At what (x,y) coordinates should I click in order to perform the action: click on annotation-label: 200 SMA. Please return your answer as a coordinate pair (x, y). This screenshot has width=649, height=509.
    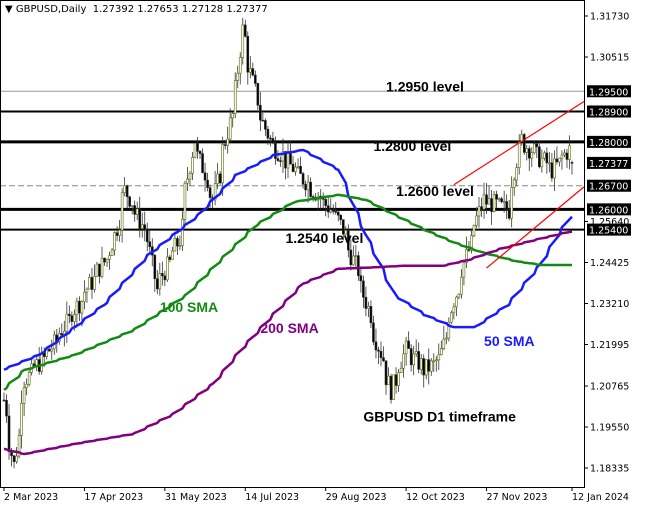
    Looking at the image, I should click on (289, 328).